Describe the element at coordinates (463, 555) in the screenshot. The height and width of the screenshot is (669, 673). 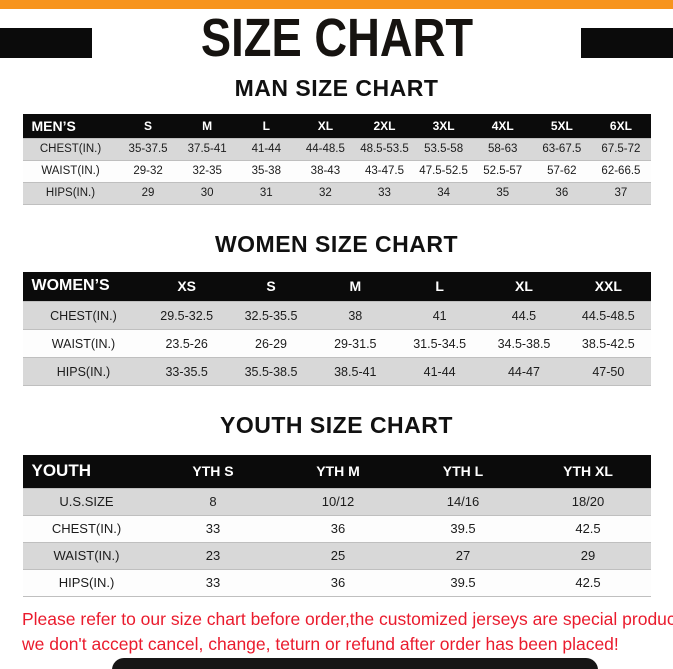
I see `measure-value-cell: 27` at that location.